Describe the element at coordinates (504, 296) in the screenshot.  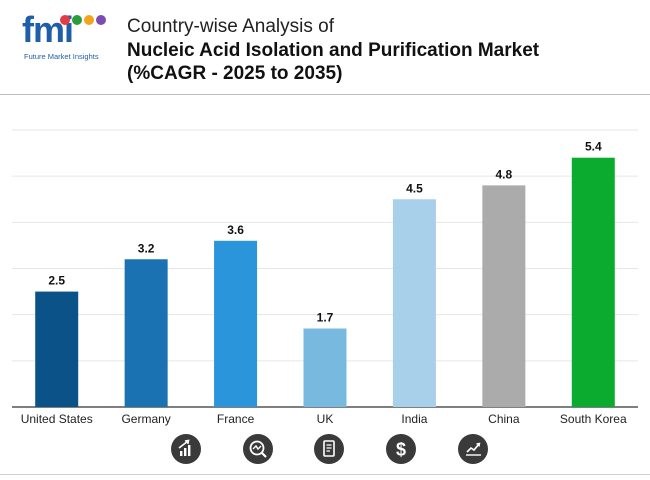
I see `bar-china` at that location.